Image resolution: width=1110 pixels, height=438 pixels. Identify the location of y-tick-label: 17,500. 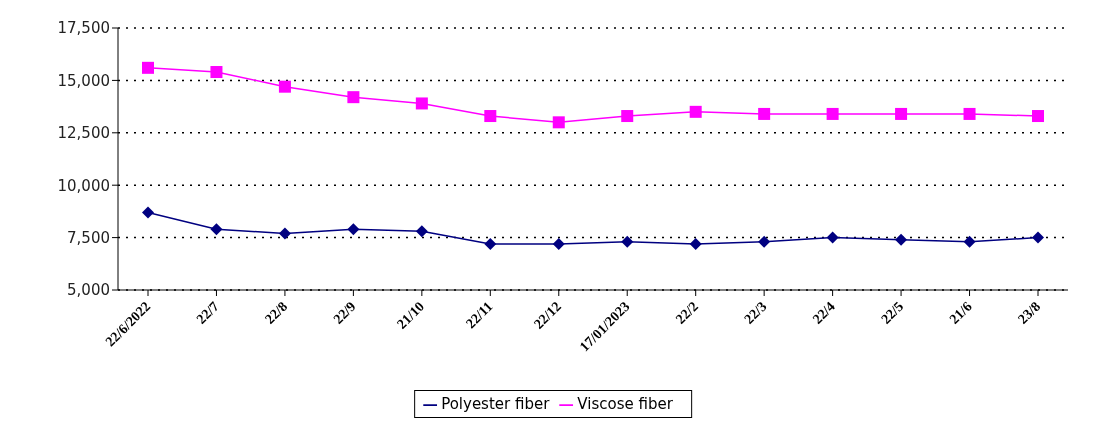
(83, 28).